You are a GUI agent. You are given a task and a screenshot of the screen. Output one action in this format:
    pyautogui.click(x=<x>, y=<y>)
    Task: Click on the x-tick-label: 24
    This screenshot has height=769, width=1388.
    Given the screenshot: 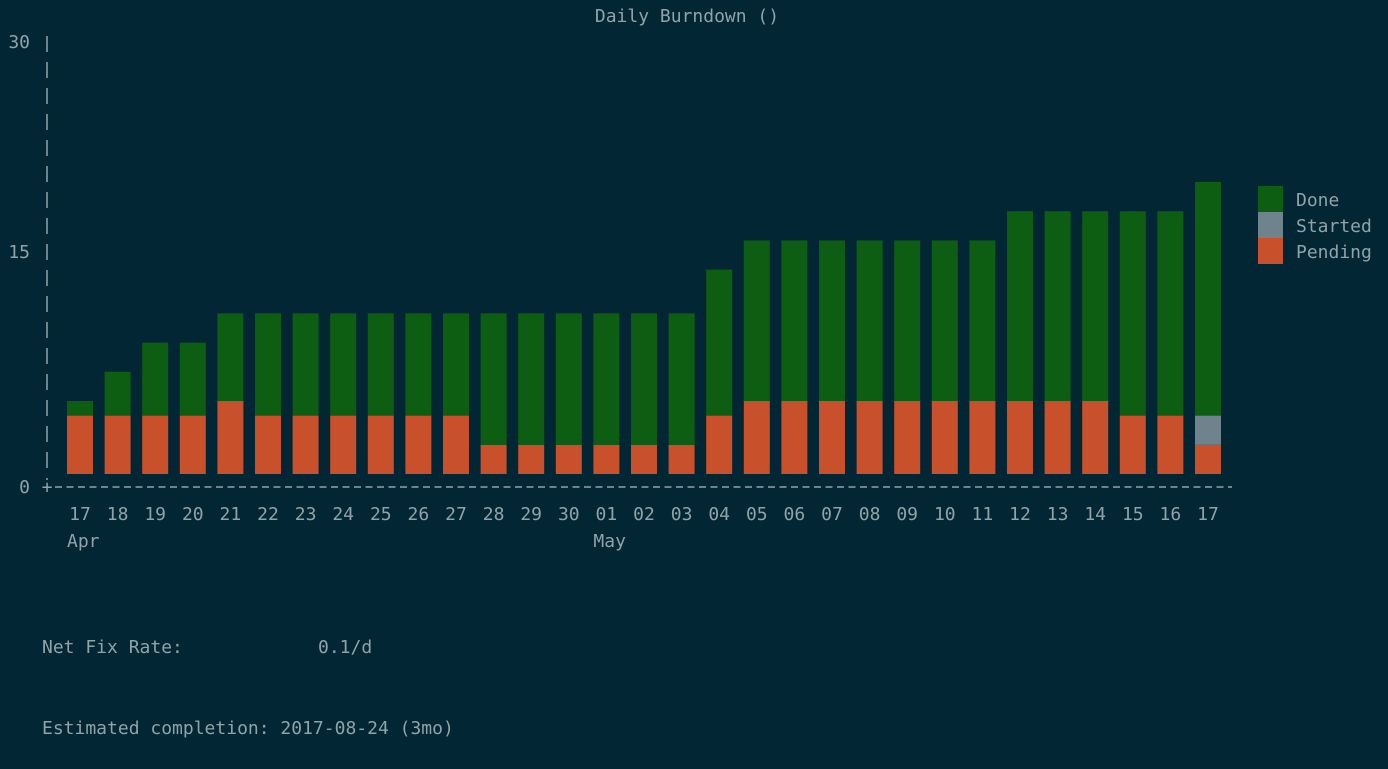 What is the action you would take?
    pyautogui.click(x=343, y=514)
    